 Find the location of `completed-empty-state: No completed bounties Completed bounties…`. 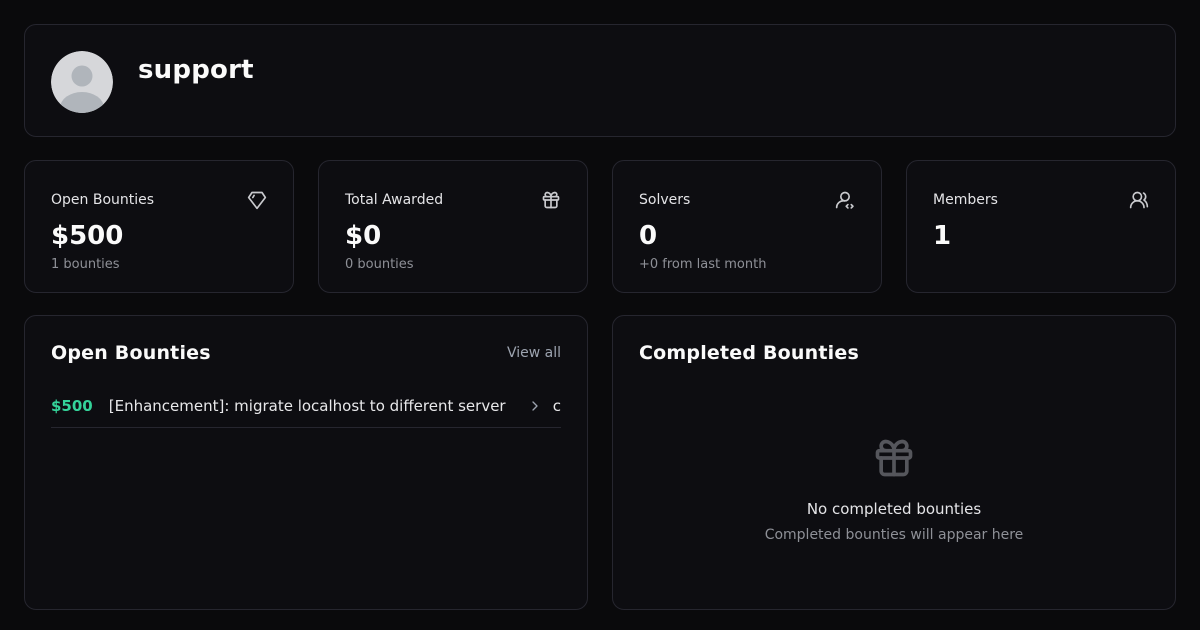

completed-empty-state: No completed bounties Completed bounties… is located at coordinates (894, 489).